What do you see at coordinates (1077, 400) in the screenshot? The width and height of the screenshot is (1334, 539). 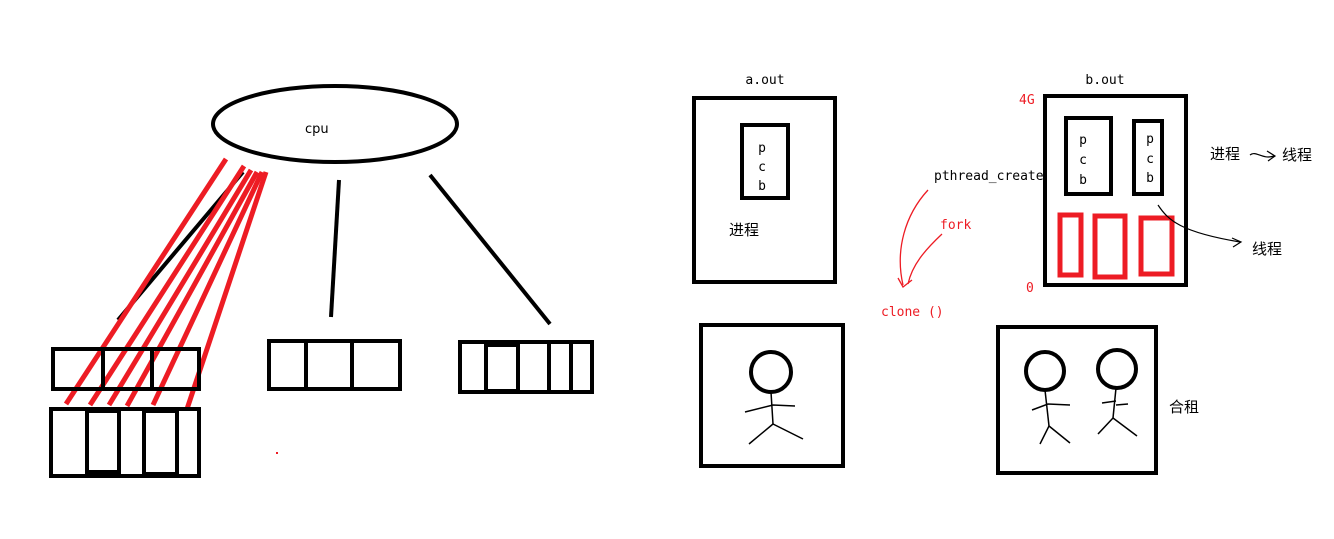 I see `person-box-shared` at bounding box center [1077, 400].